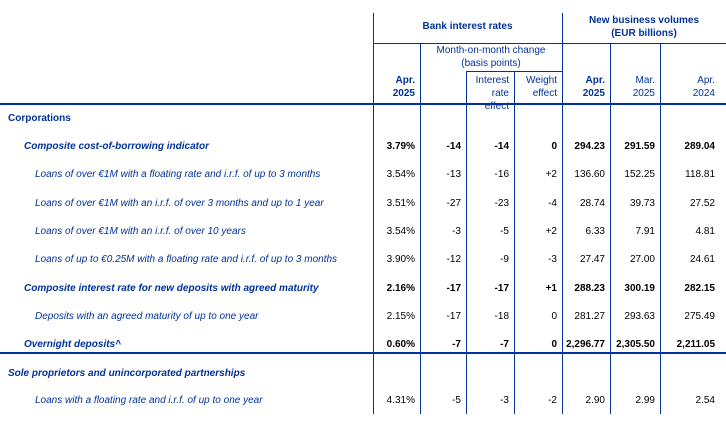 This screenshot has height=426, width=726. I want to click on cell-mom-change: -7, so click(456, 344).